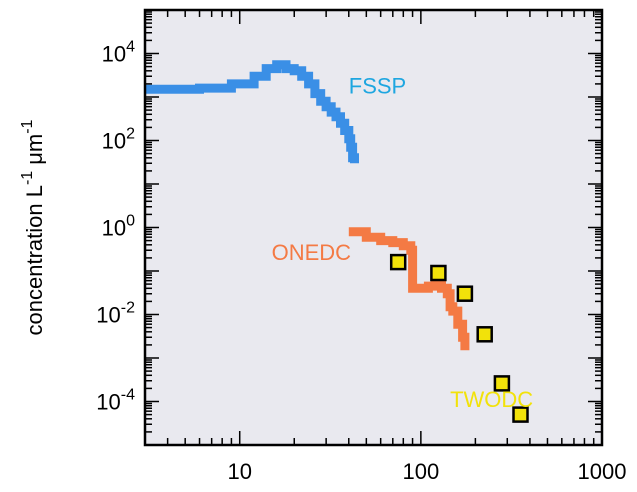 The height and width of the screenshot is (492, 637). Describe the element at coordinates (118, 227) in the screenshot. I see `y-tick-label: 10⁰` at that location.